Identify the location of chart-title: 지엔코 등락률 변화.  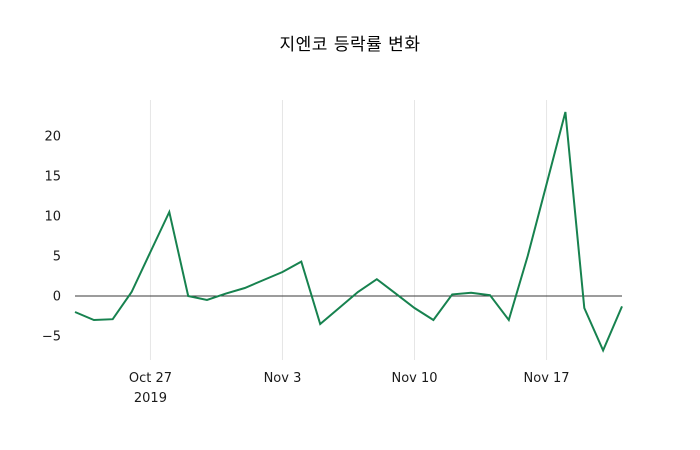
(350, 45).